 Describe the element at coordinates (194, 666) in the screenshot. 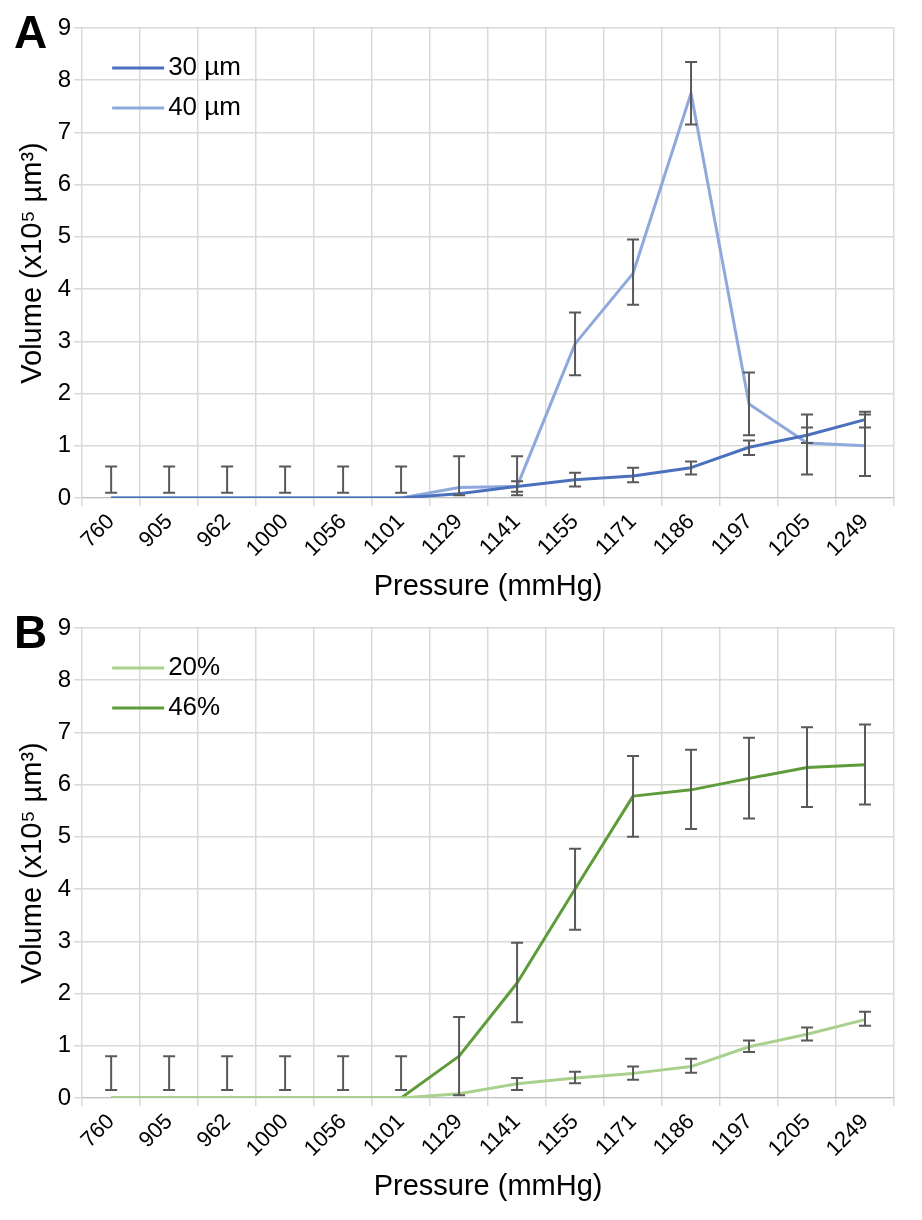

I see `legend-label: 20%` at that location.